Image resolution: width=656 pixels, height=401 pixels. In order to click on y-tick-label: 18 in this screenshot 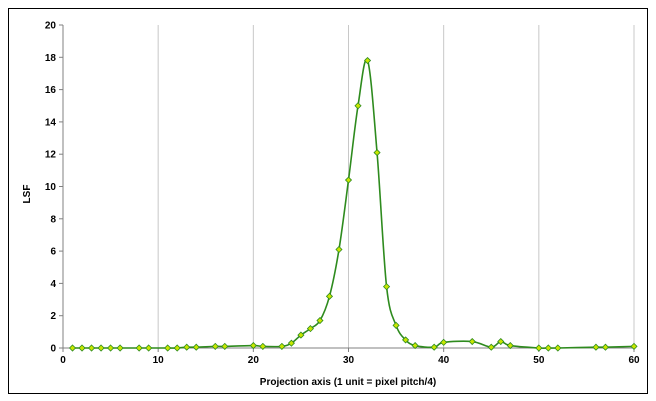, I will do `click(51, 58)`.